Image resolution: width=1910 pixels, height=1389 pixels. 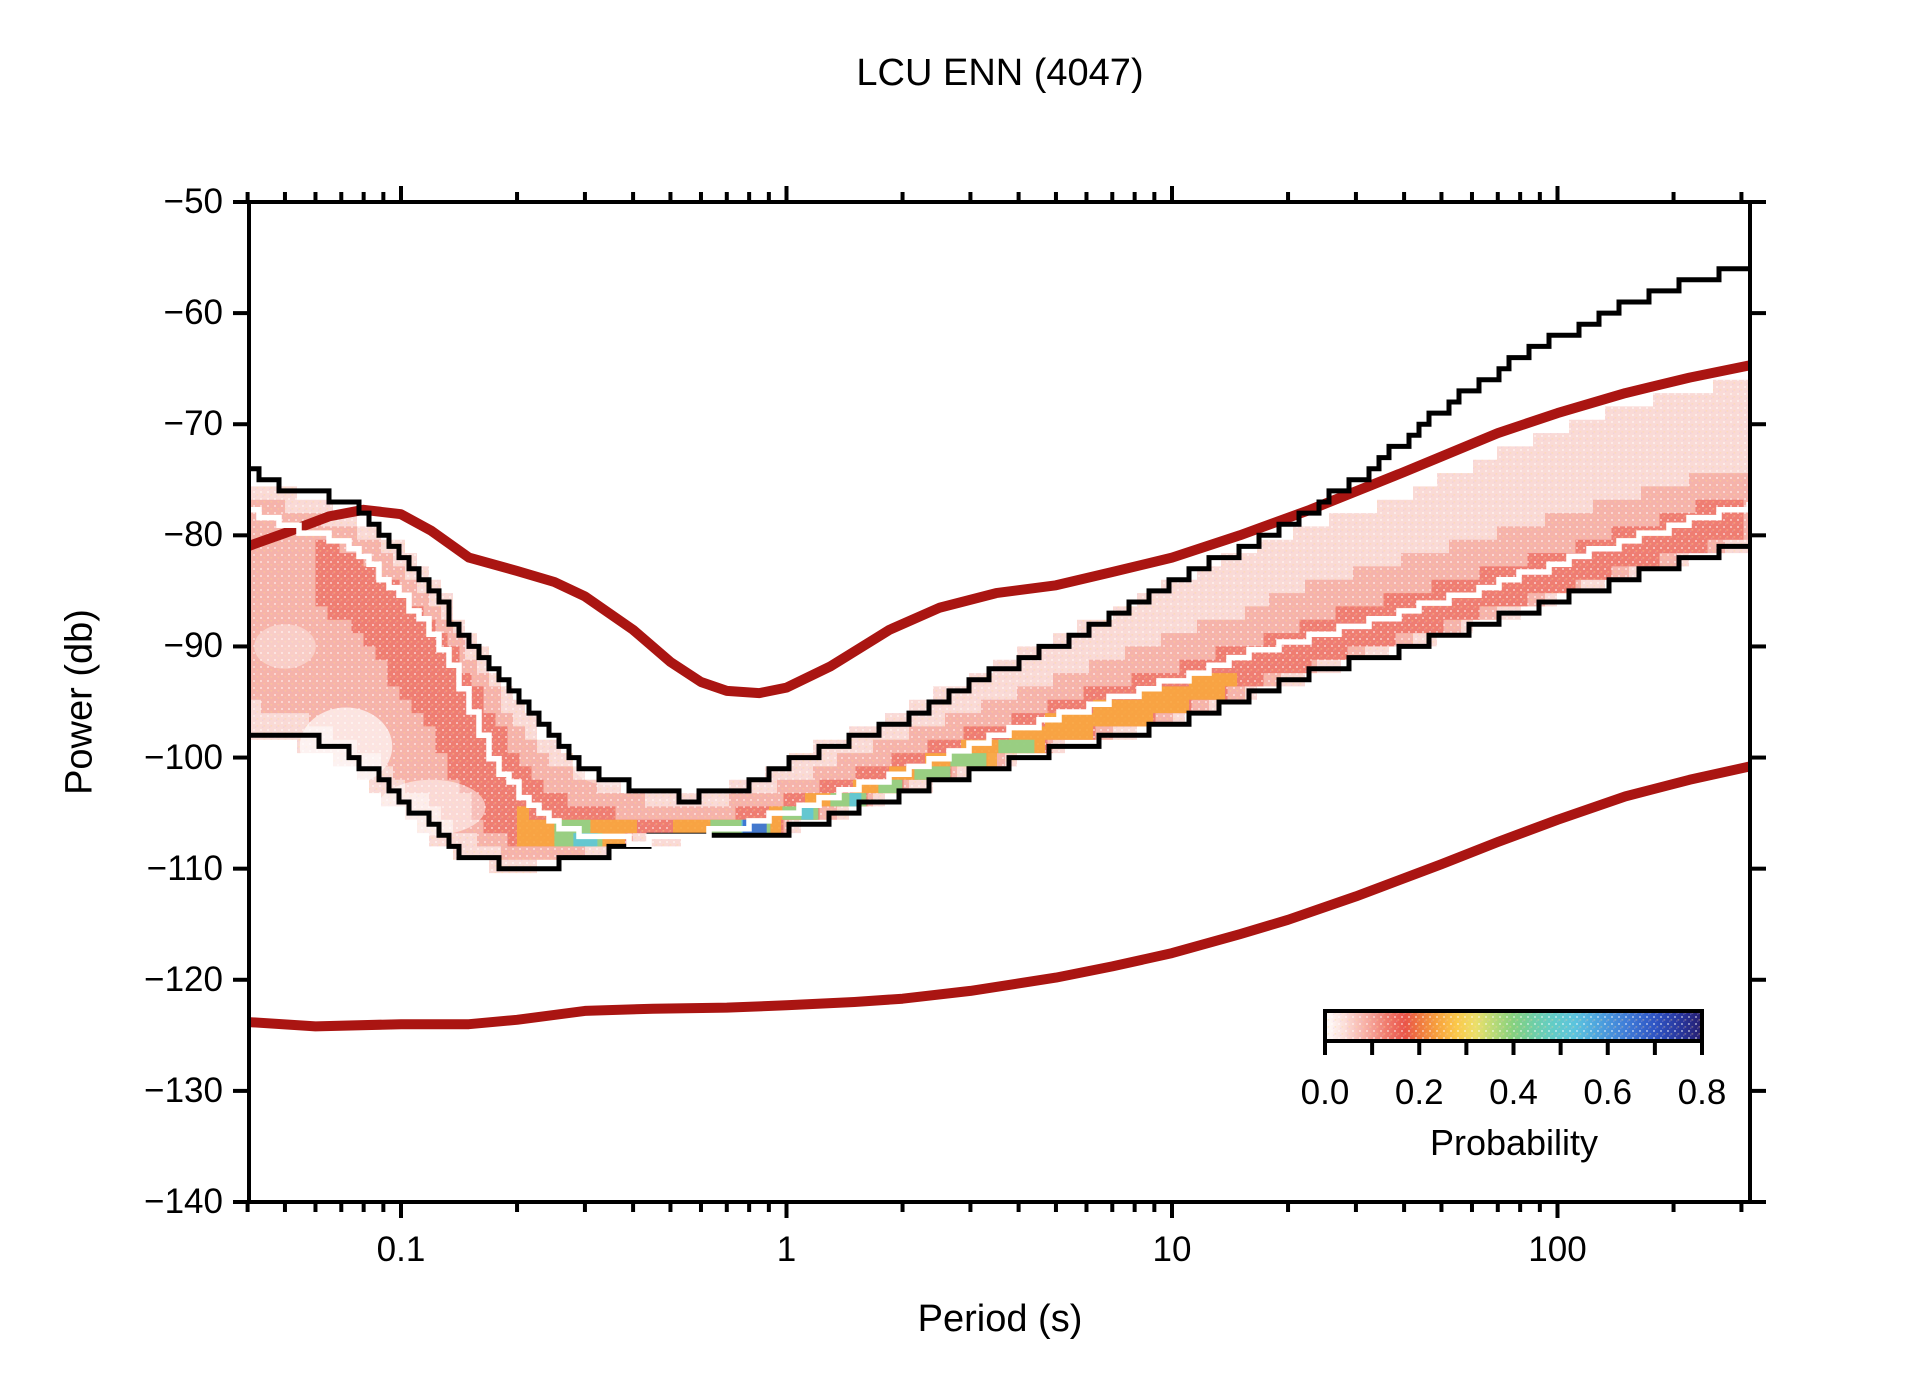 I want to click on x-tick-label: 10, so click(x=1172, y=1249).